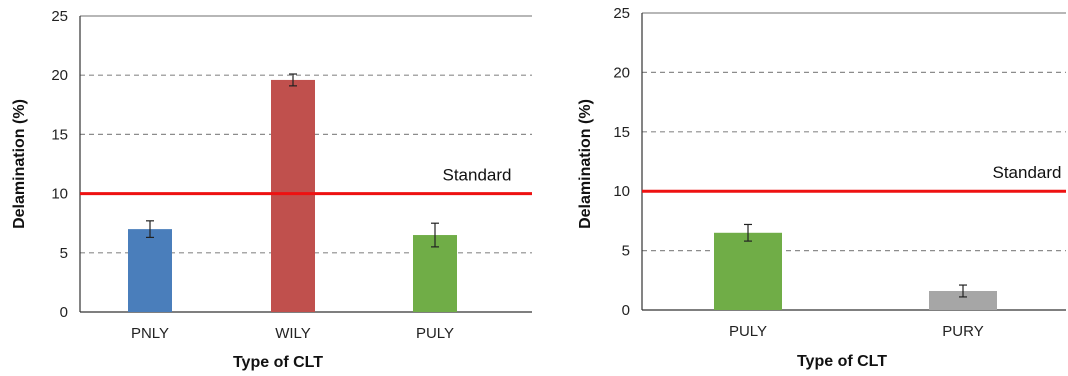 This screenshot has width=1068, height=376. What do you see at coordinates (963, 300) in the screenshot?
I see `bar-pury` at bounding box center [963, 300].